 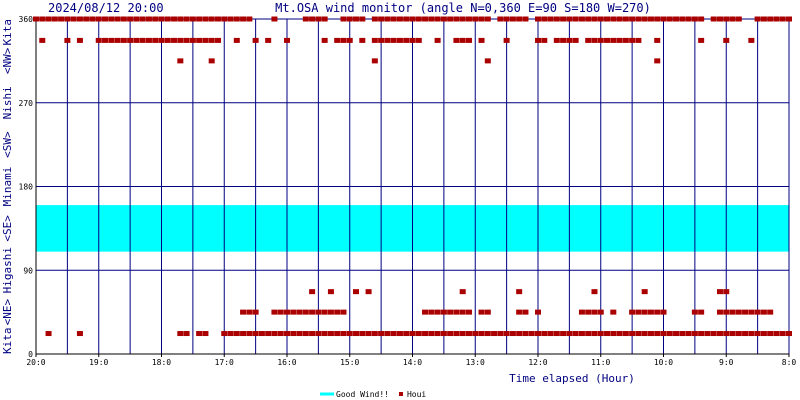 I want to click on x-tick-label: 13:0, so click(x=475, y=362).